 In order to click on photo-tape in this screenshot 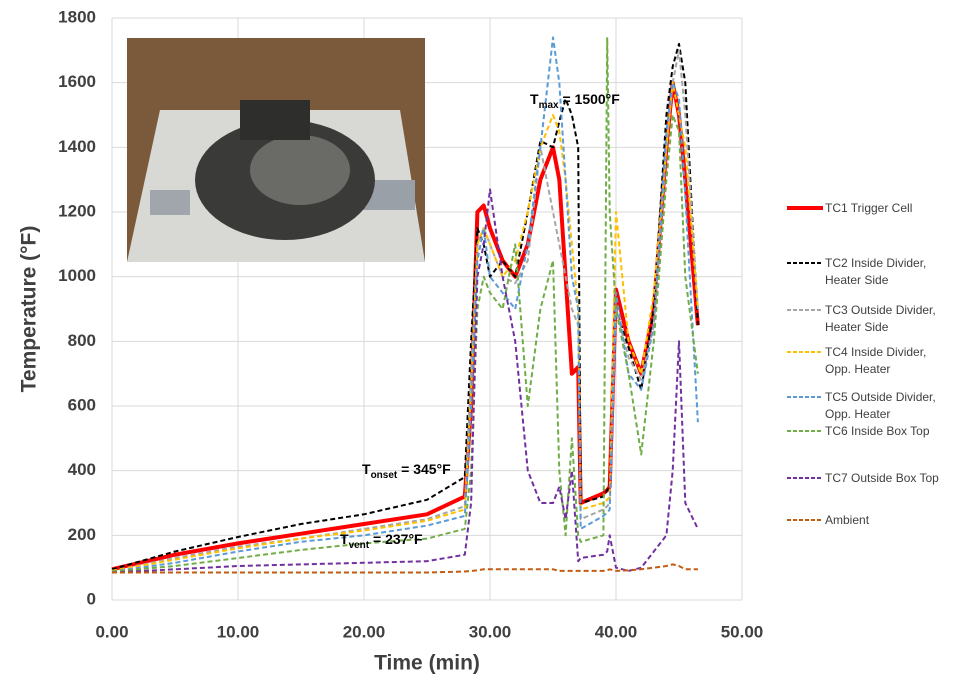, I will do `click(170, 202)`.